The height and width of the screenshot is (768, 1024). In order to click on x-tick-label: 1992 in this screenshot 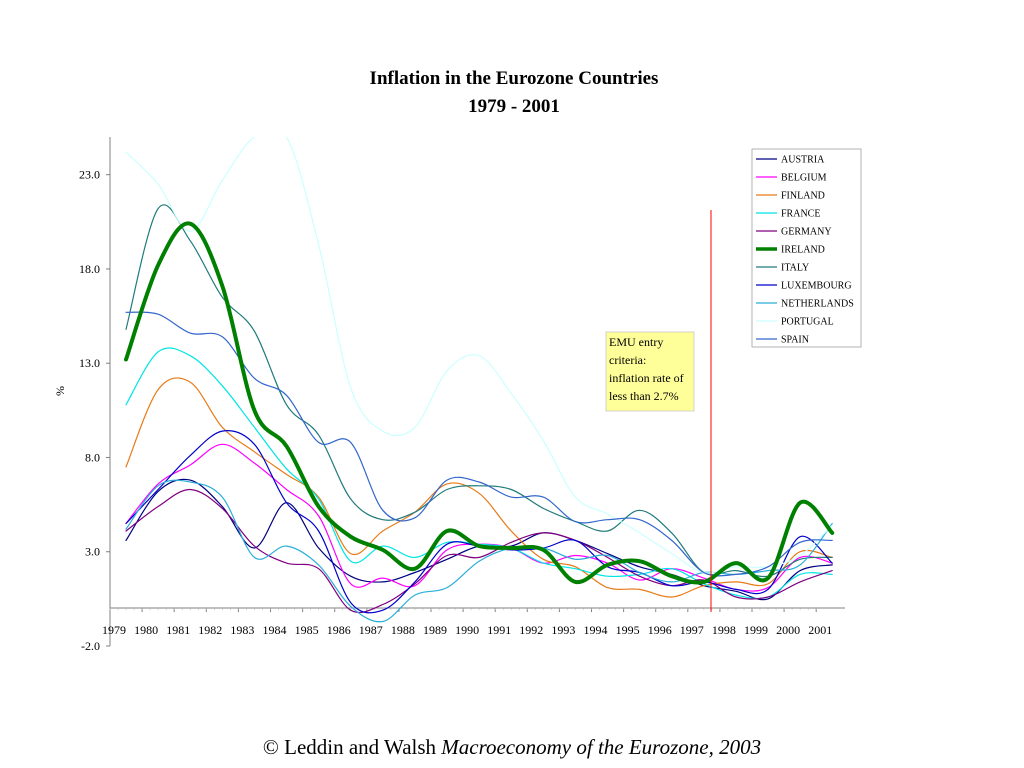, I will do `click(531, 630)`.